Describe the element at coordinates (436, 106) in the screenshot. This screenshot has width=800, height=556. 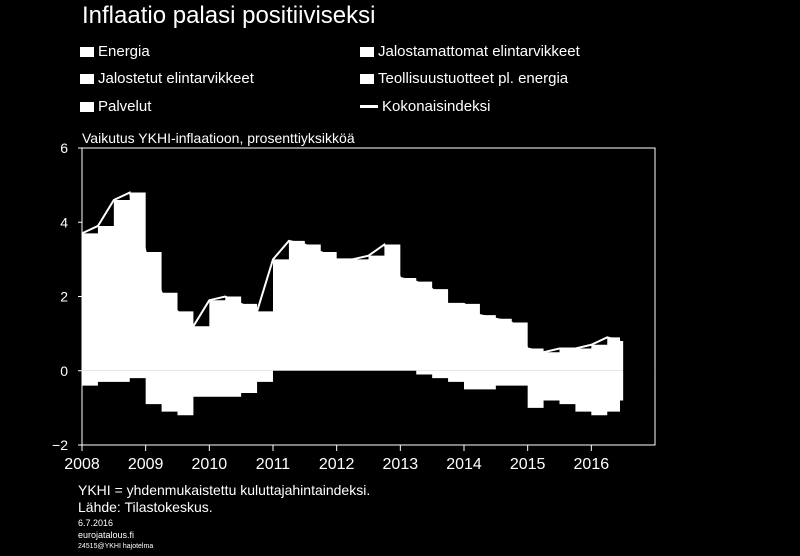
I see `legend-label: Kokonaisindeksi` at that location.